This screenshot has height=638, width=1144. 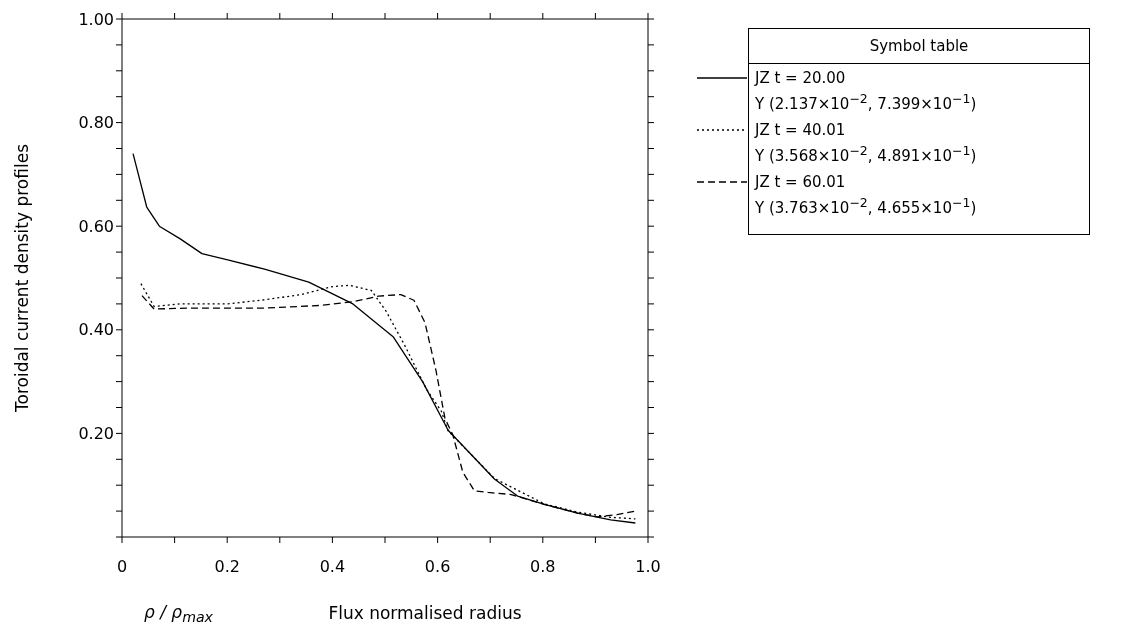 What do you see at coordinates (801, 130) in the screenshot?
I see `legend-label: JZ t = 40.01` at bounding box center [801, 130].